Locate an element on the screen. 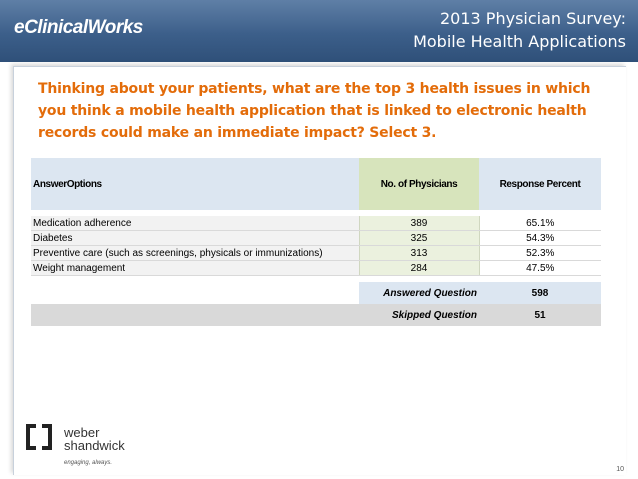  answer-option: Weight management is located at coordinates (195, 268).